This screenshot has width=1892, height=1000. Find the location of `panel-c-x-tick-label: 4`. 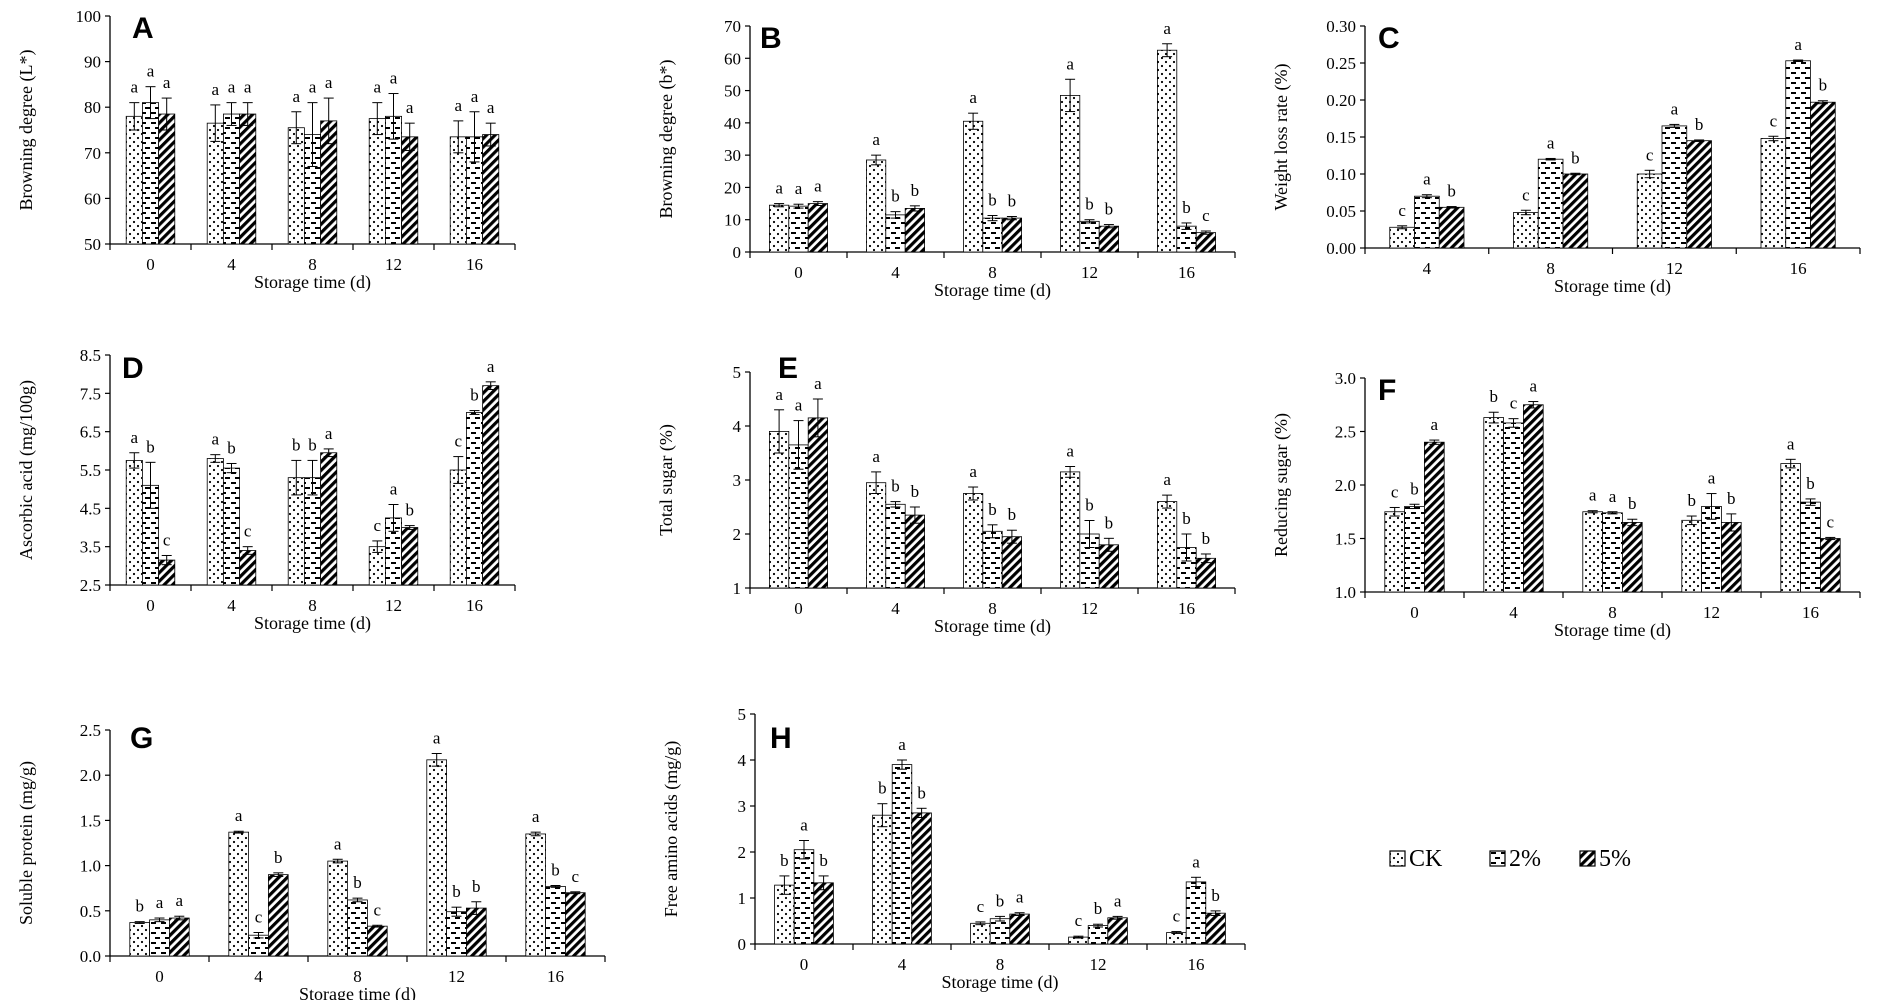

panel-c-x-tick-label: 4 is located at coordinates (1427, 268).